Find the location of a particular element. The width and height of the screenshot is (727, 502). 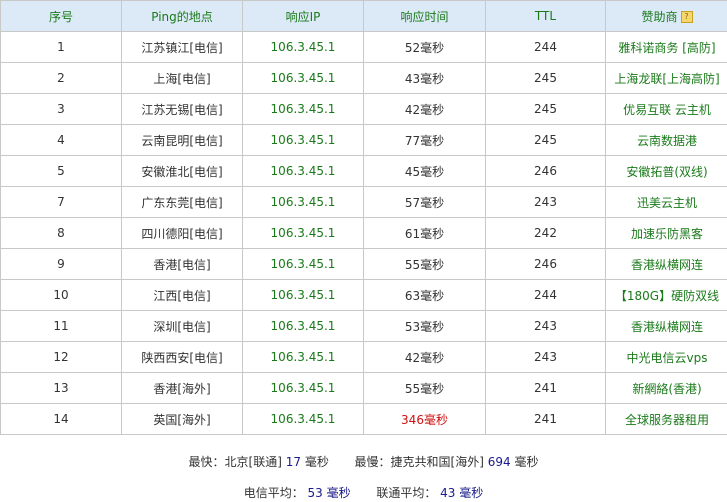

table-row: 14 英国[海外] 106.3.45.1 346毫秒 241 全球服务器租用 is located at coordinates (363, 419).